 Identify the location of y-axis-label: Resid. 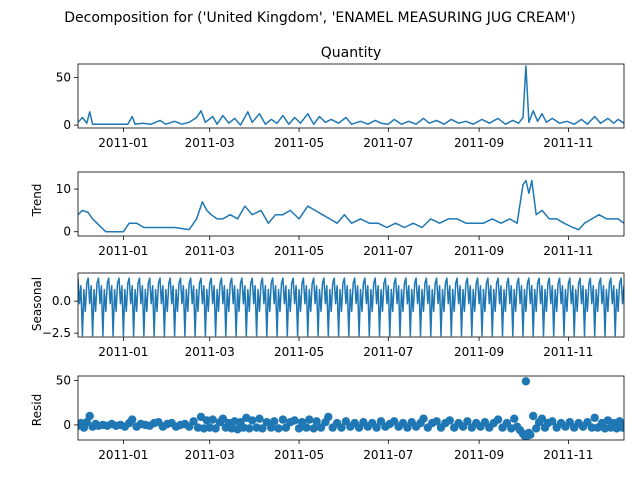
(37, 410).